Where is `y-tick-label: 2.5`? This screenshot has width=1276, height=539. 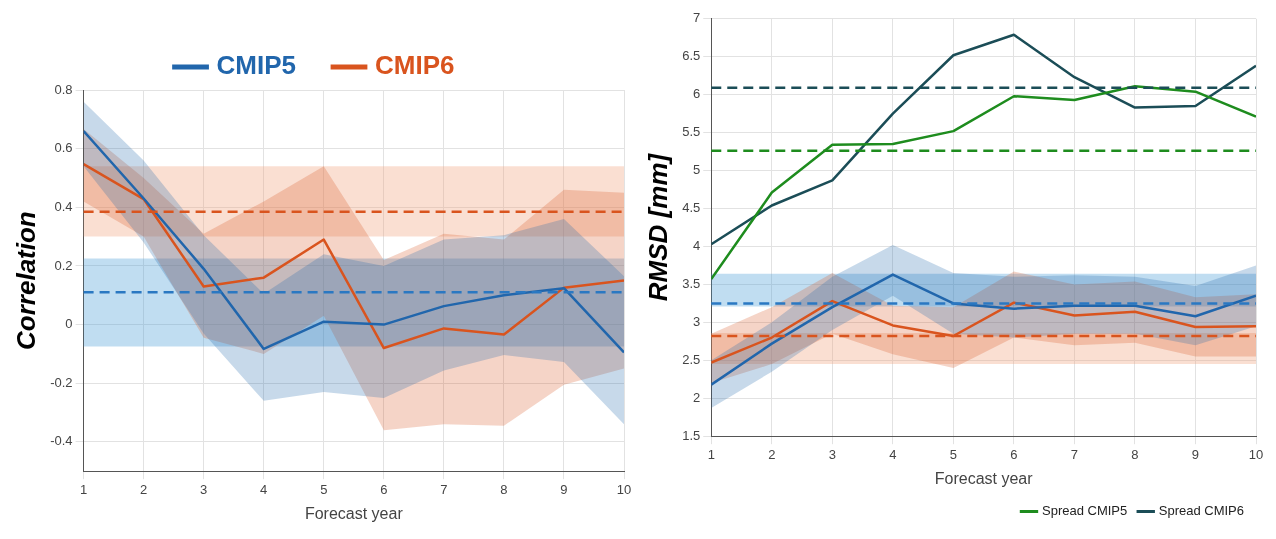
y-tick-label: 2.5 is located at coordinates (691, 359).